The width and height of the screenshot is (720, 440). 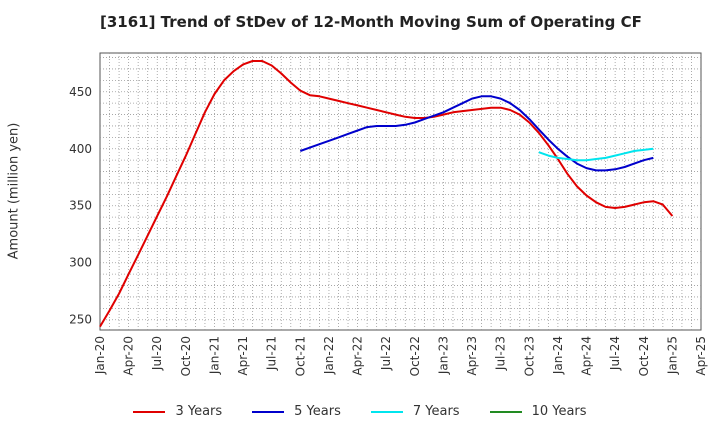 I want to click on legend-label-7-years: 7 Years, so click(x=436, y=411).